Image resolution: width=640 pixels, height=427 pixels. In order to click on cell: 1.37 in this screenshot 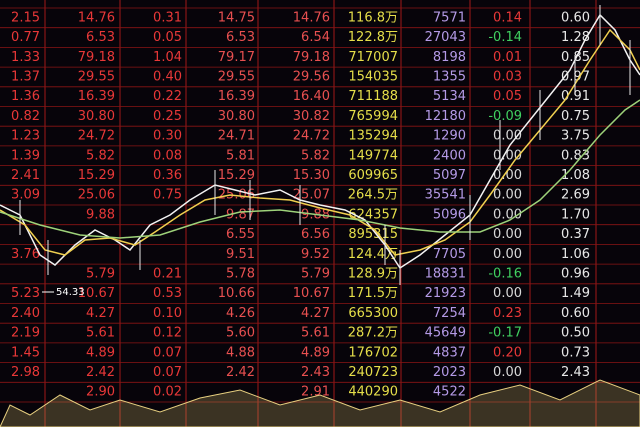, I will do `click(25, 76)`.